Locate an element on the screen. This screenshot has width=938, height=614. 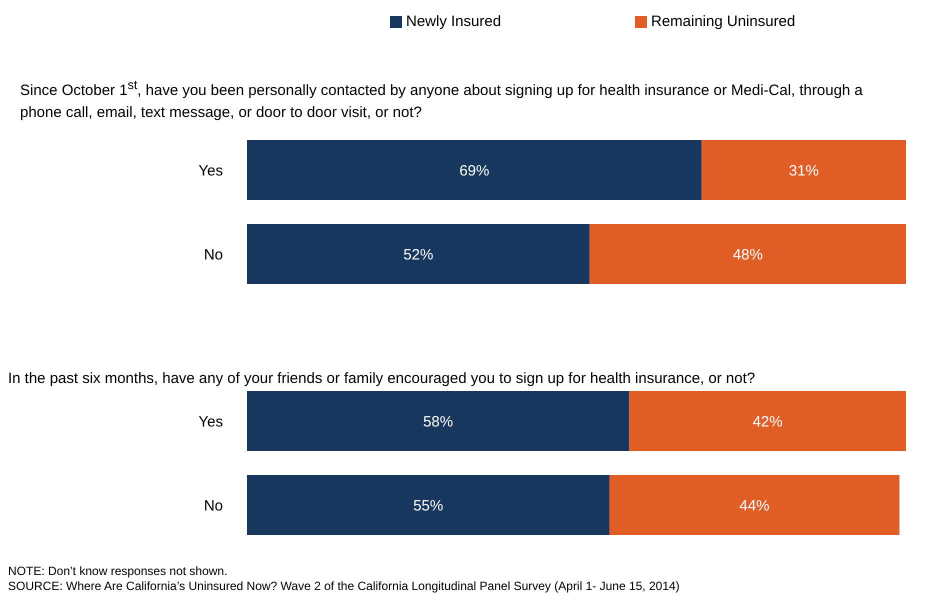
data-label: 69% is located at coordinates (474, 171).